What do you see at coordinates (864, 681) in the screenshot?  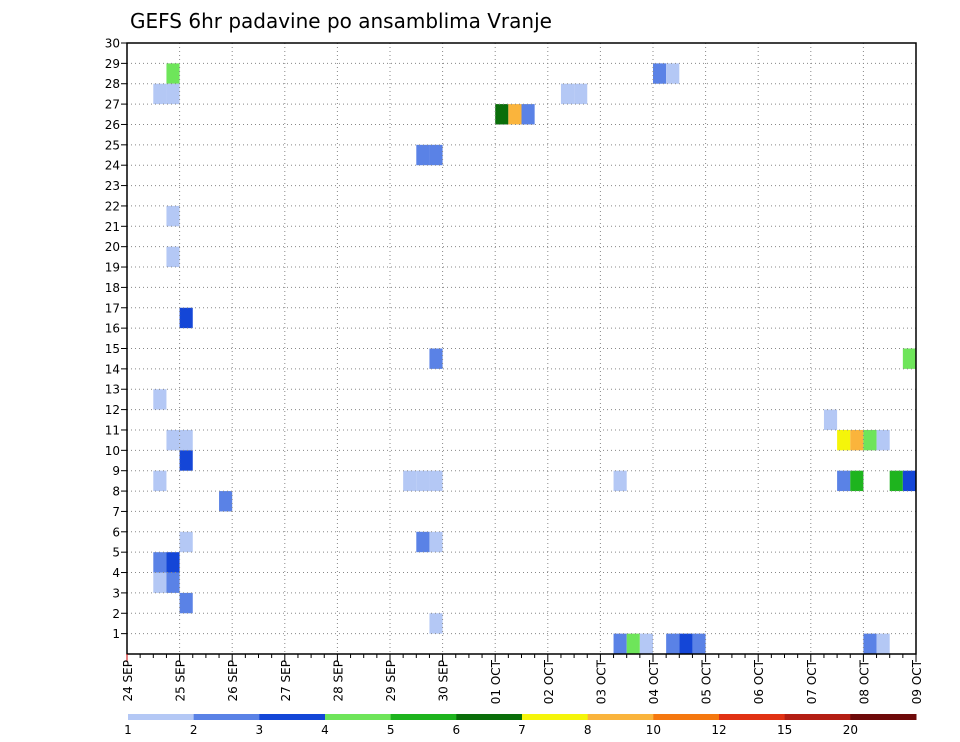 I see `x-tick-label: 08 OCT` at bounding box center [864, 681].